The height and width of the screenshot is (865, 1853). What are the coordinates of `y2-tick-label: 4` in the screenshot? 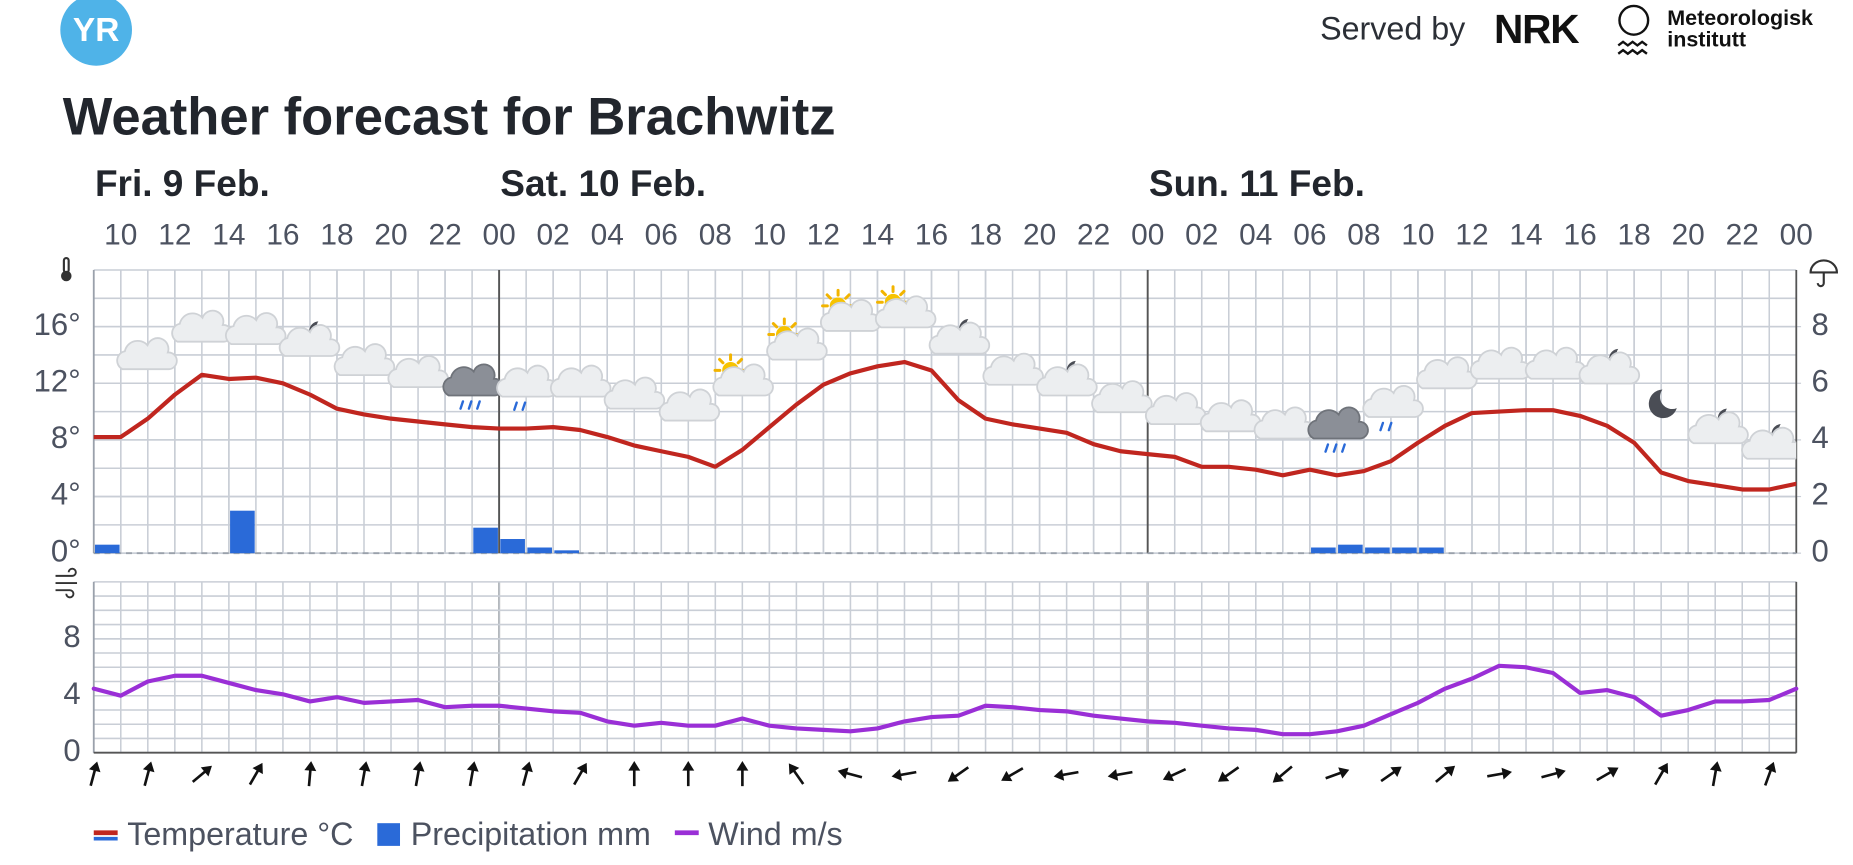 It's located at (1820, 437).